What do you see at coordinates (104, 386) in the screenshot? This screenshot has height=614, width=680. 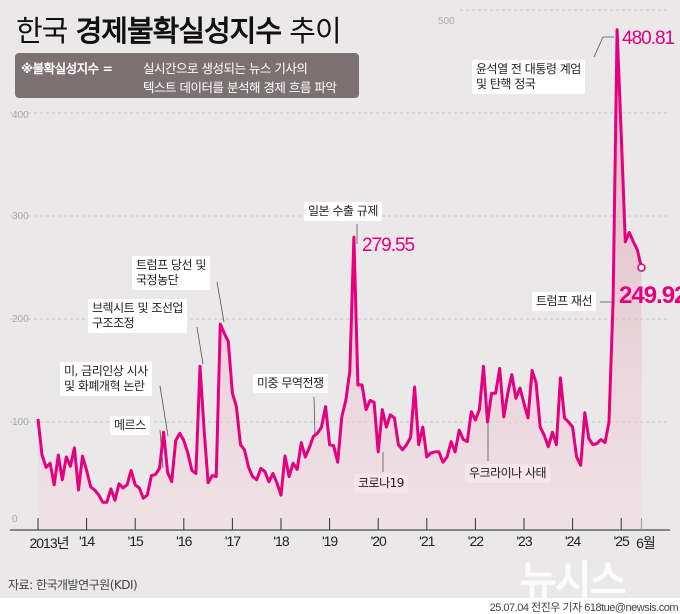 I see `annotation-line: 및 화폐개혁 논란` at bounding box center [104, 386].